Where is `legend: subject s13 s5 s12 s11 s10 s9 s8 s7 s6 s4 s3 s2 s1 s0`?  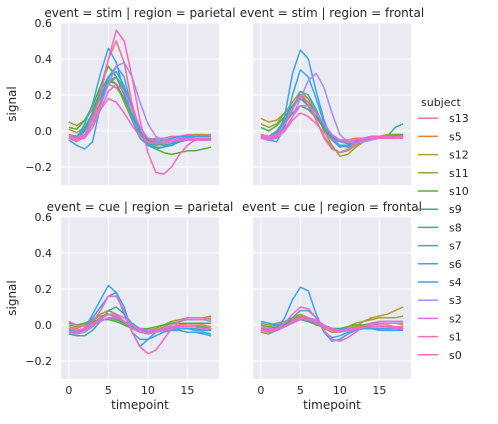 legend: subject s13 s5 s12 s11 s10 s9 s8 s7 s6 s4 s3 s2 s1 s0 is located at coordinates (443, 229).